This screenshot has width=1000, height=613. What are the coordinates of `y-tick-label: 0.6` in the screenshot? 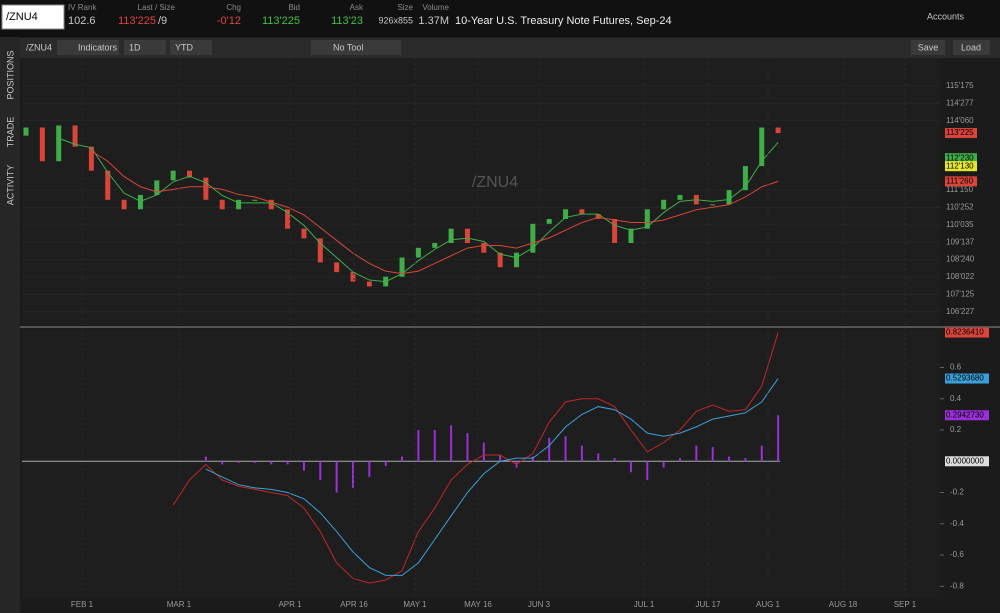 It's located at (956, 367).